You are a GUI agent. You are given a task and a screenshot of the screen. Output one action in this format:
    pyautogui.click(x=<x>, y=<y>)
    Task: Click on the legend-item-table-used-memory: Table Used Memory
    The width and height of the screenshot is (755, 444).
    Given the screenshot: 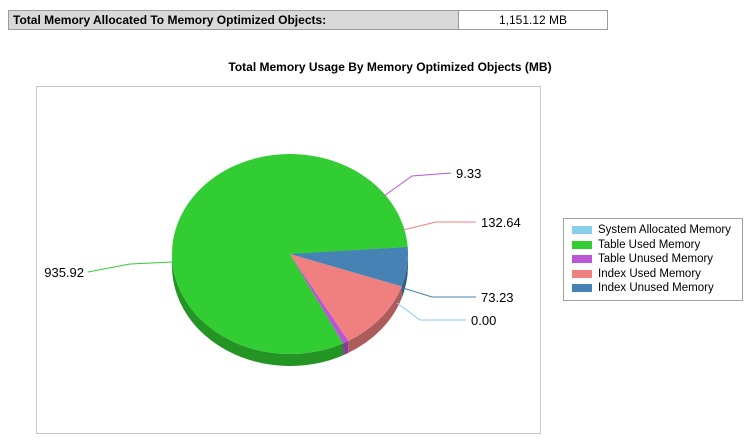 What is the action you would take?
    pyautogui.click(x=657, y=245)
    